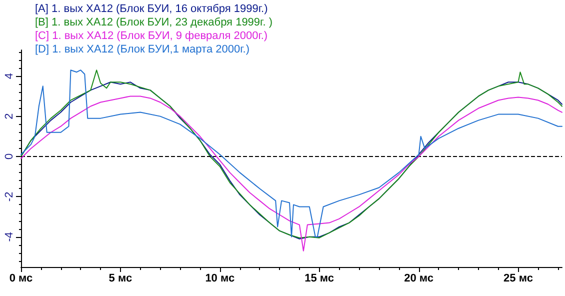 This screenshot has height=296, width=565. What do you see at coordinates (151, 36) in the screenshot?
I see `text: [C] 1. вых ХА12 (Блок БУИ, 9 февраля 2000г.)` at bounding box center [151, 36].